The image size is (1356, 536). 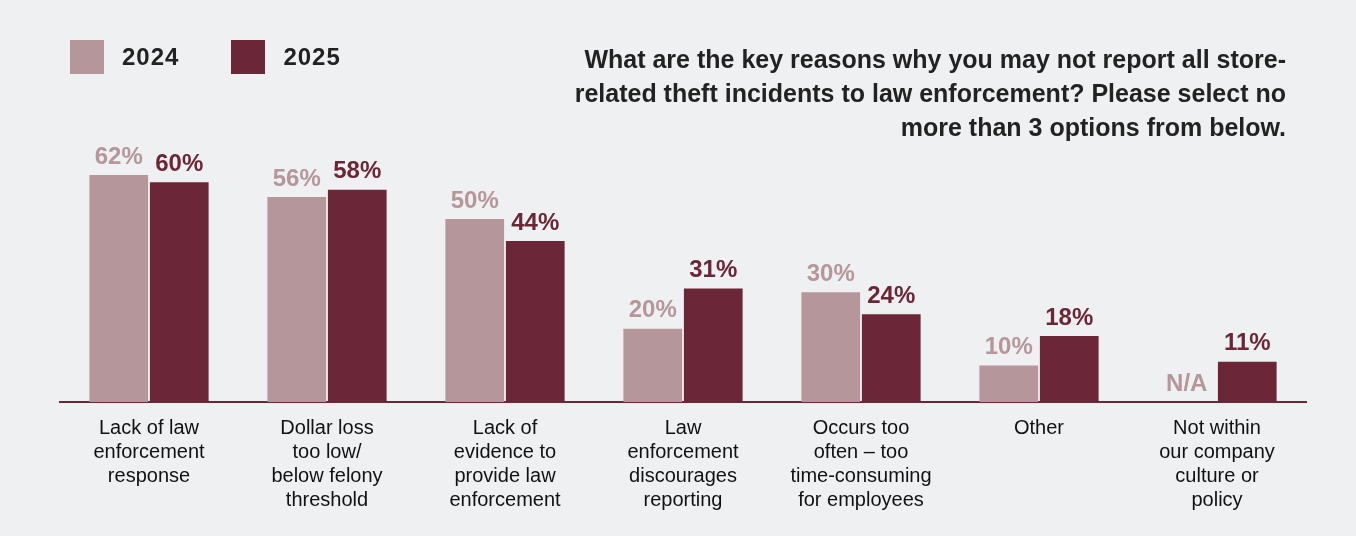 I want to click on data-label: 10%, so click(x=1008, y=346).